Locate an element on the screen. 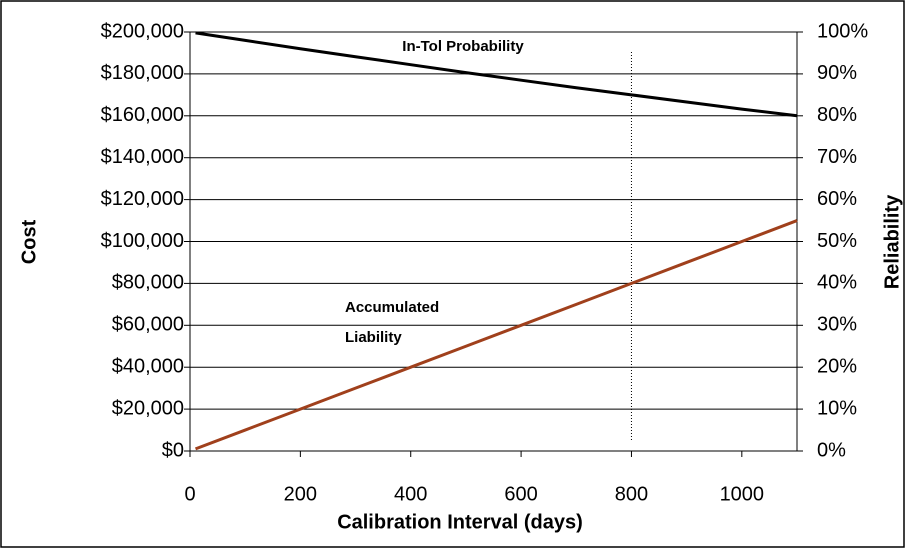 The image size is (905, 548). y2-axis-title: Reliability is located at coordinates (892, 241).